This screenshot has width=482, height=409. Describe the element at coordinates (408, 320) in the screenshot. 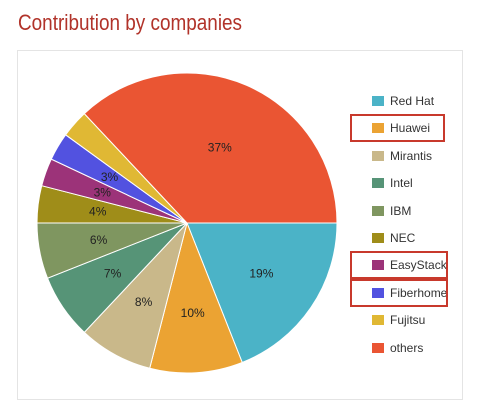

I see `legend-label: Fujitsu` at that location.